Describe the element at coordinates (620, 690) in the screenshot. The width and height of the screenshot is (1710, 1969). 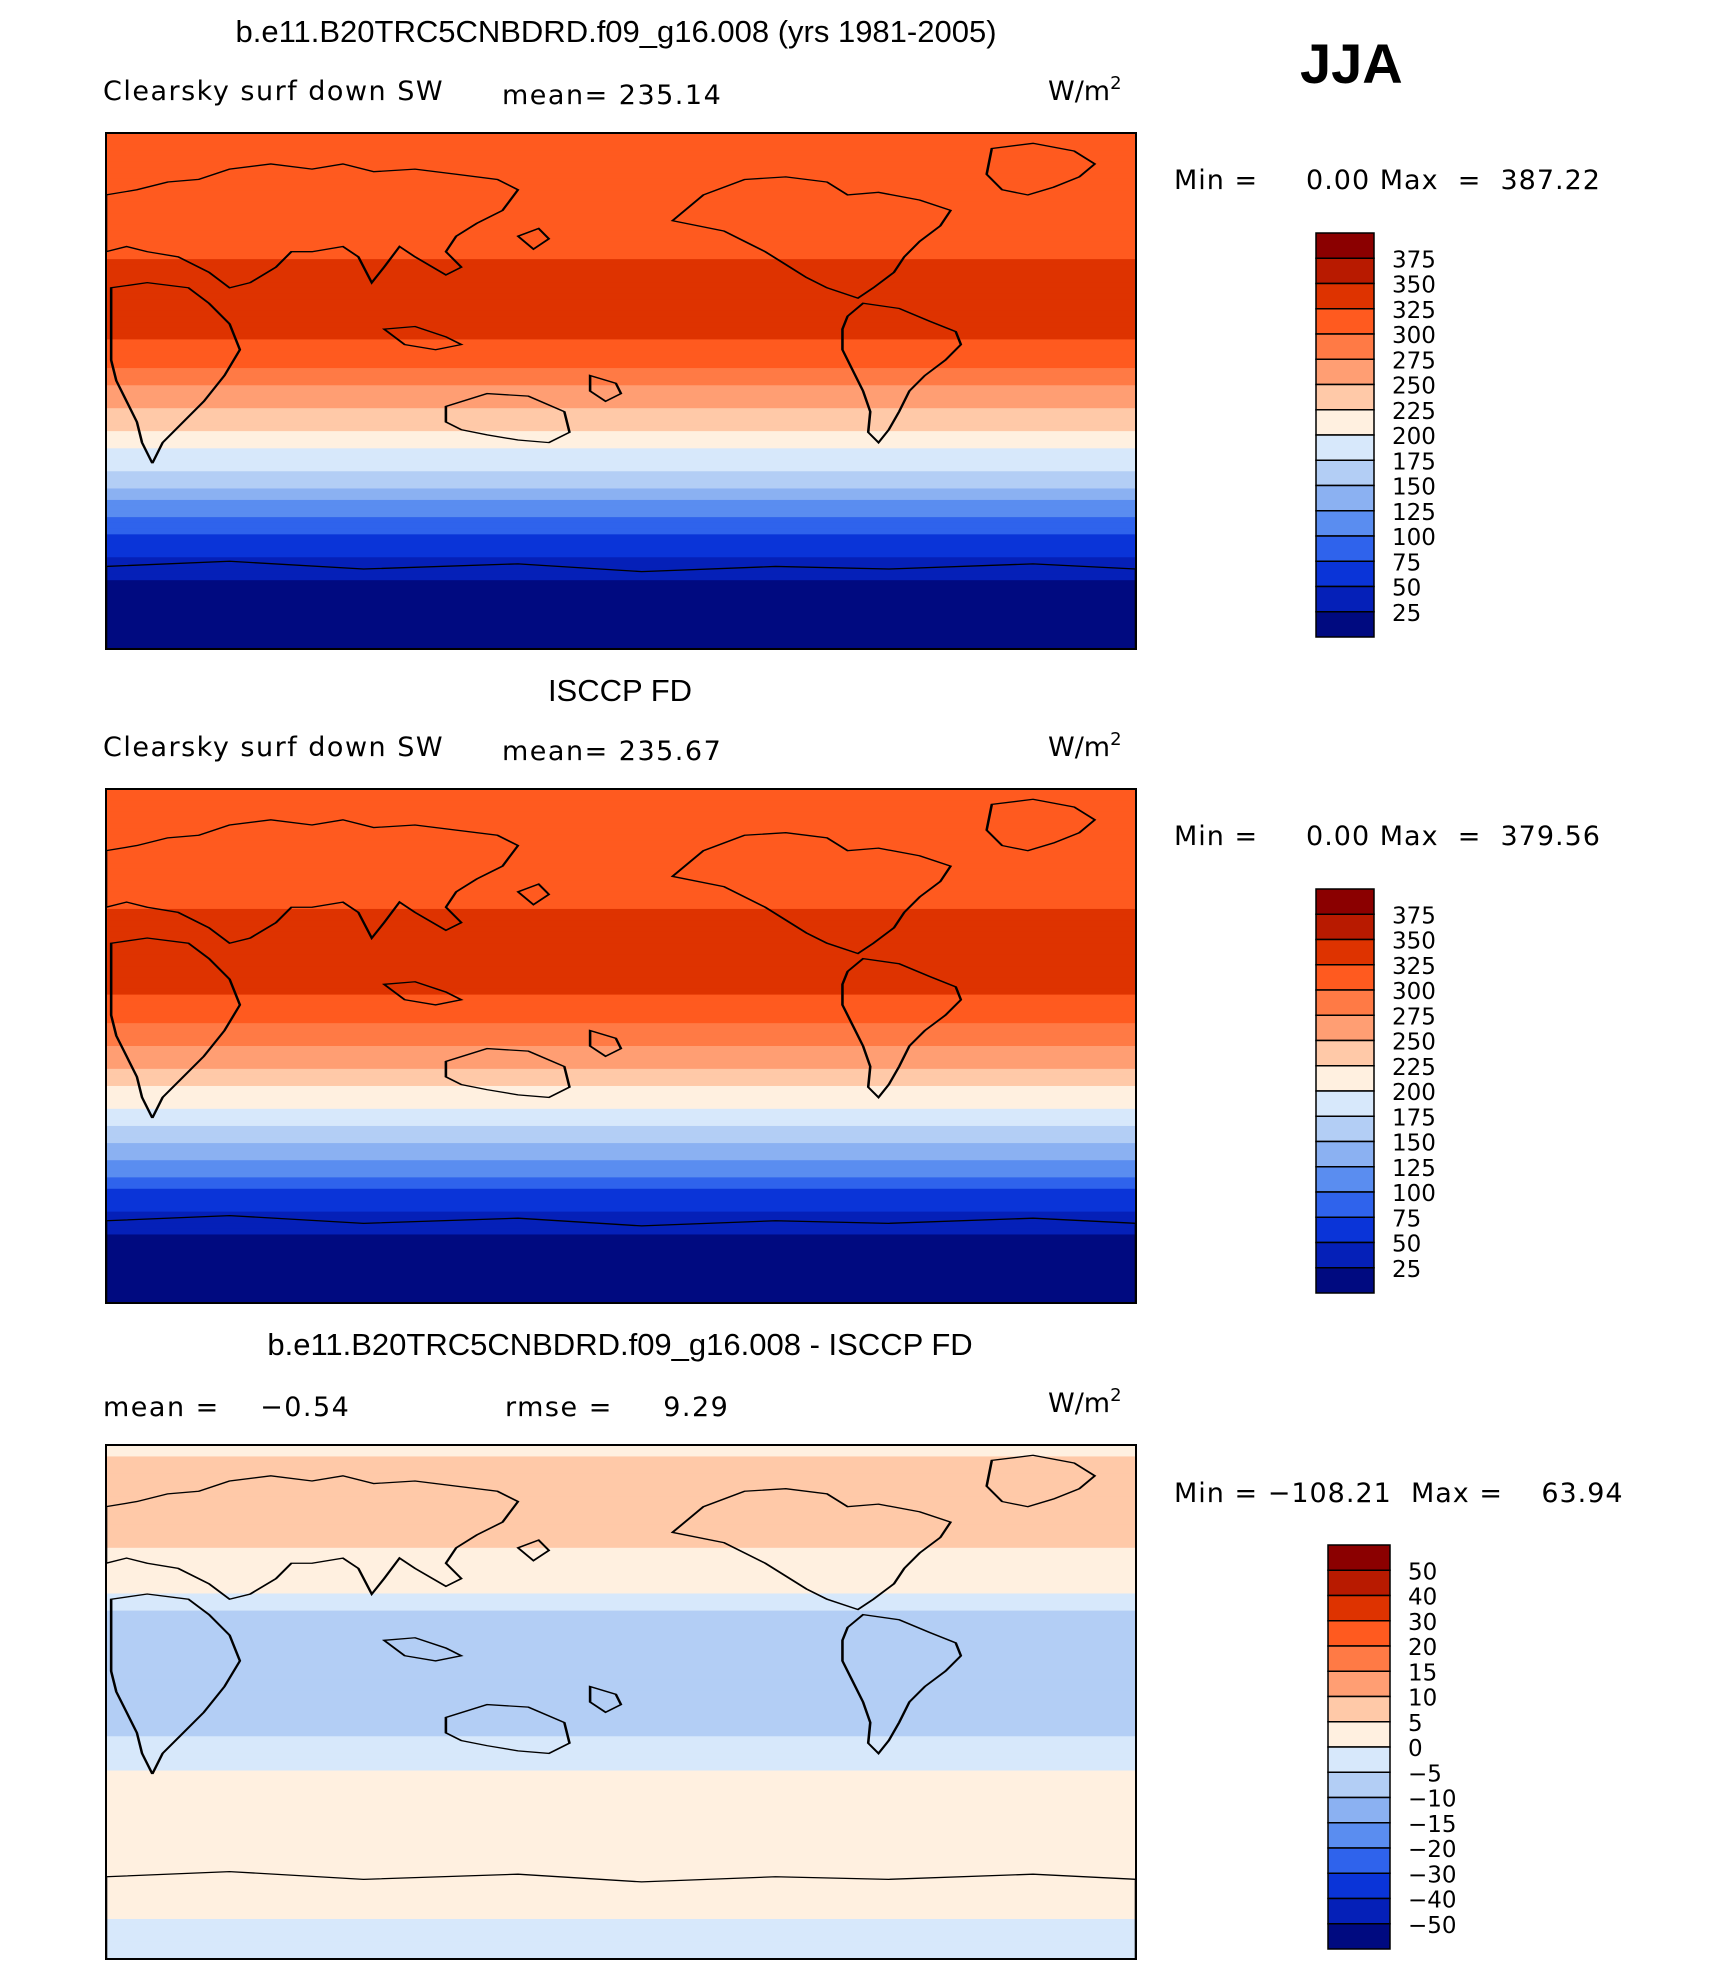
I see `panel-title: ISCCP FD` at that location.